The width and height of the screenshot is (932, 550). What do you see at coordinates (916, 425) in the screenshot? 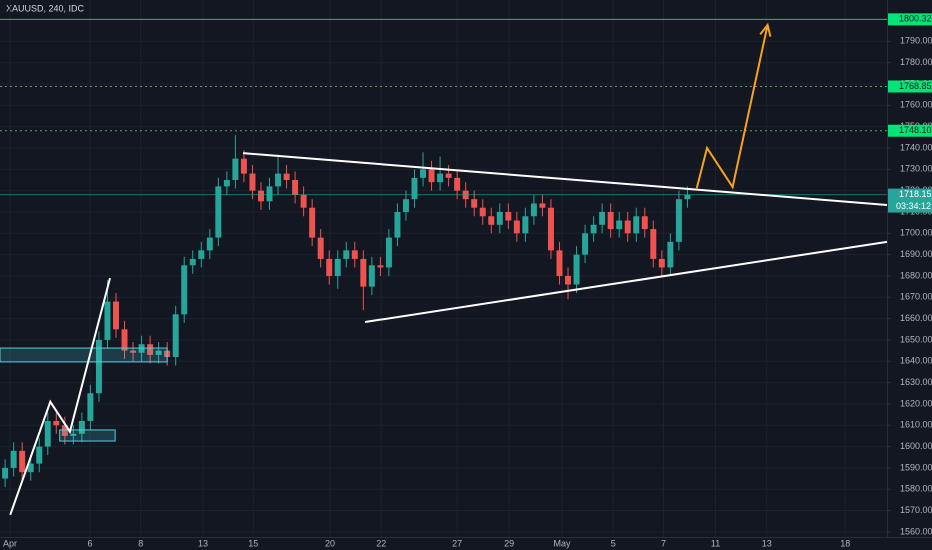
I see `y-tick-label: 1610.00` at bounding box center [916, 425].